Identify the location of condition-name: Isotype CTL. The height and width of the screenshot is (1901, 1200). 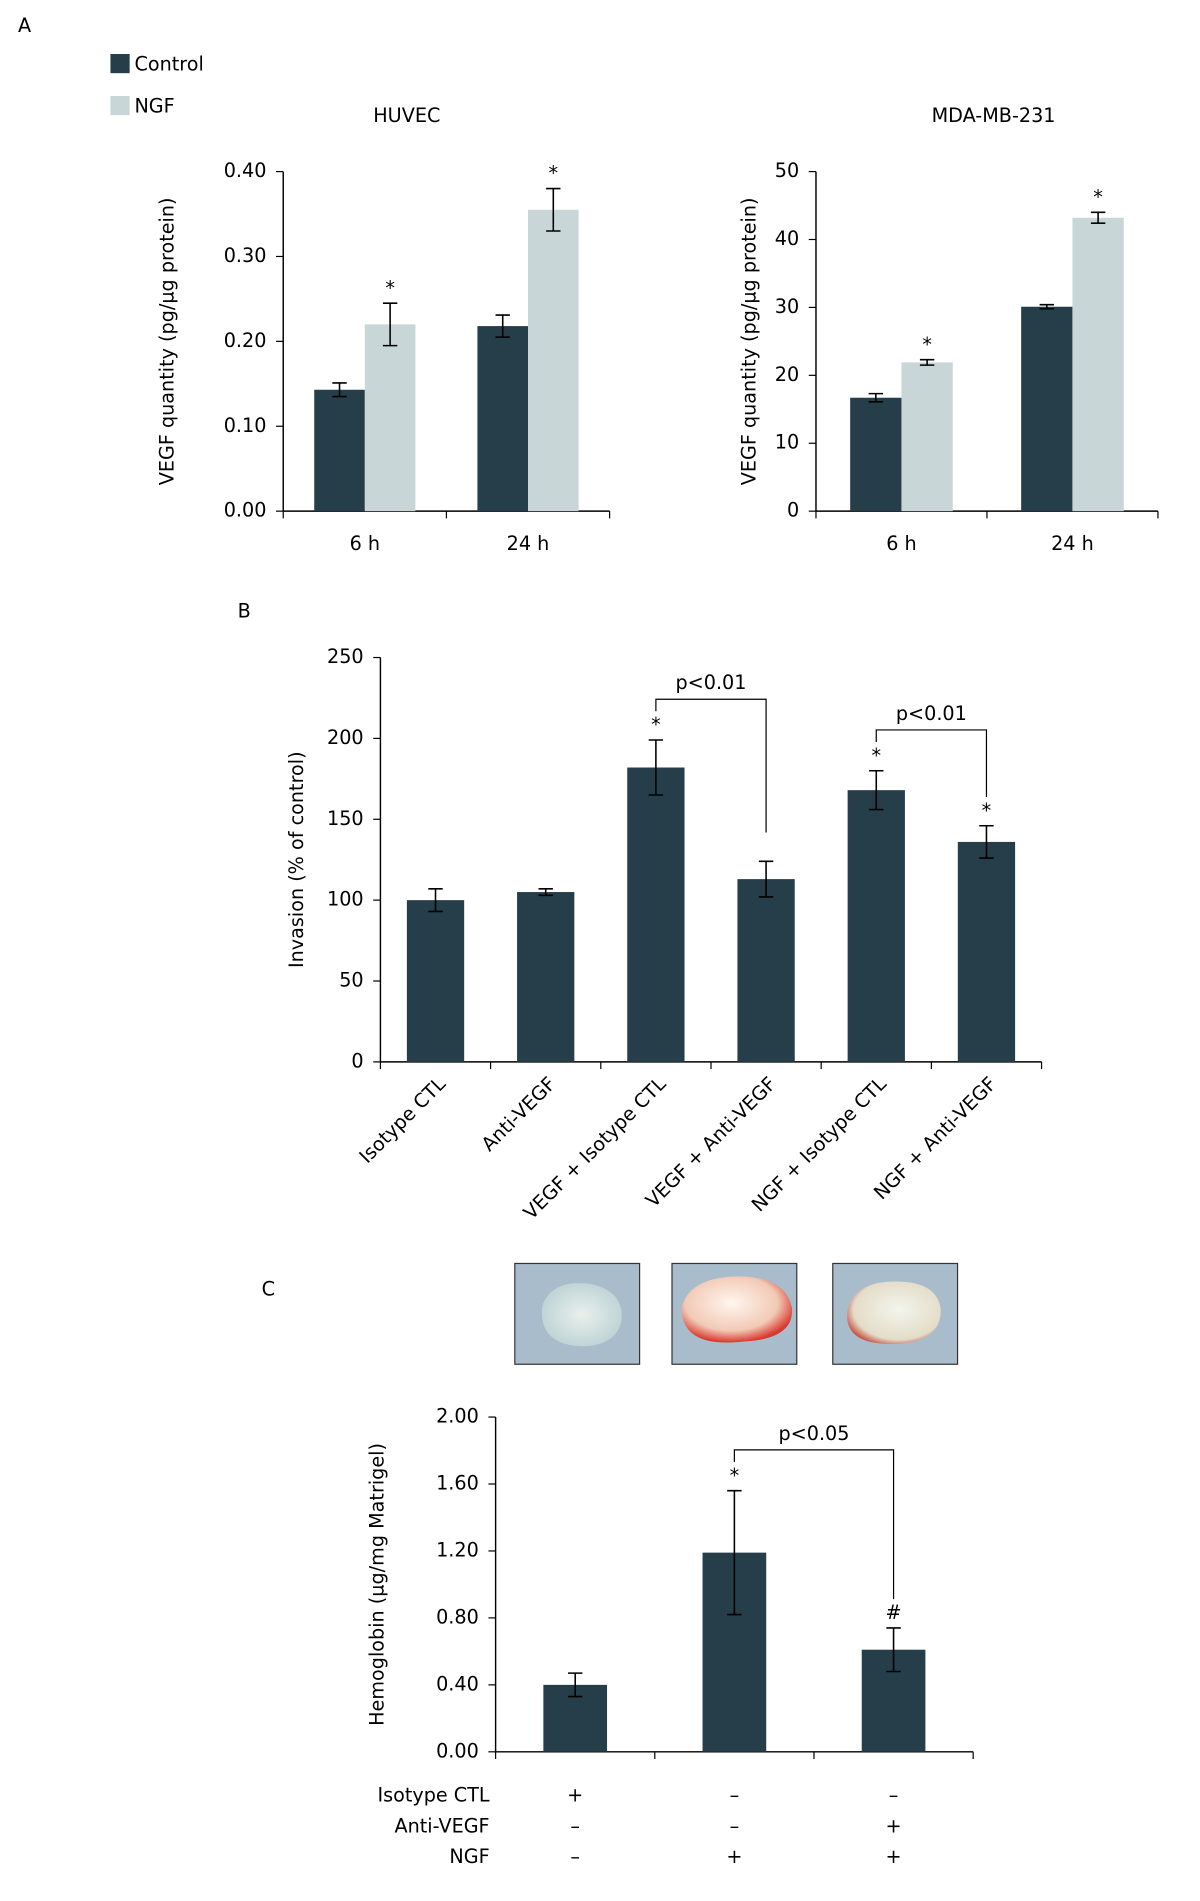
(433, 1795).